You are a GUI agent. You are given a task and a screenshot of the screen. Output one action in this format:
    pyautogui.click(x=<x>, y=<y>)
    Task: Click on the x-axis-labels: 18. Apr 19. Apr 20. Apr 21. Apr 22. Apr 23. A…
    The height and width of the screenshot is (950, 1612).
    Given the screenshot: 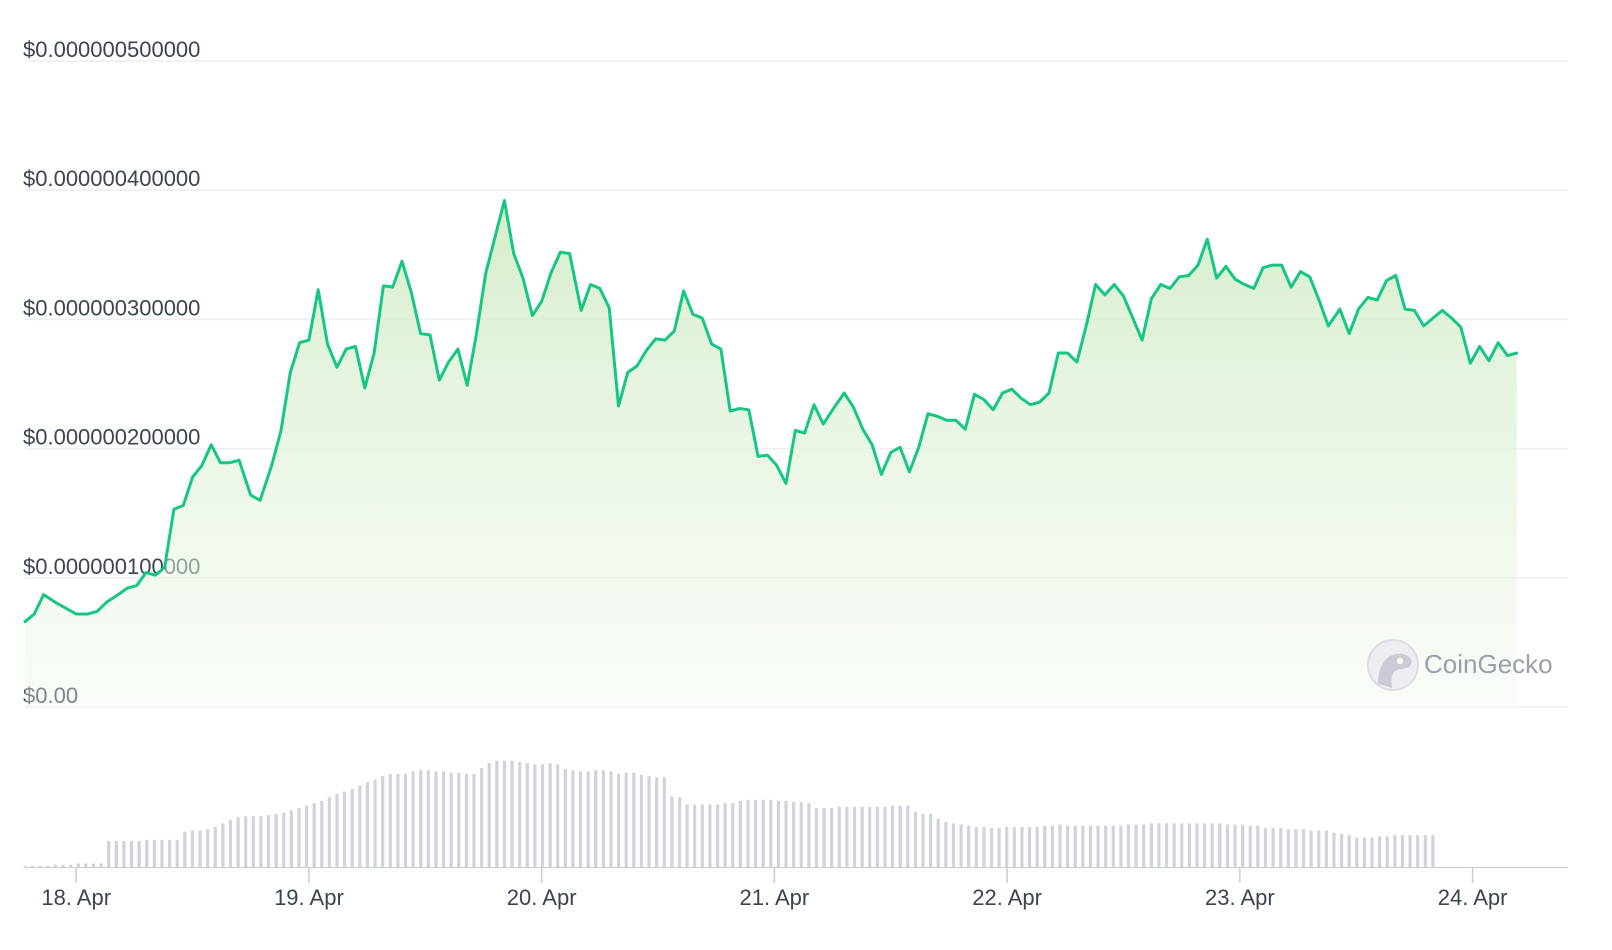 What is the action you would take?
    pyautogui.click(x=774, y=888)
    